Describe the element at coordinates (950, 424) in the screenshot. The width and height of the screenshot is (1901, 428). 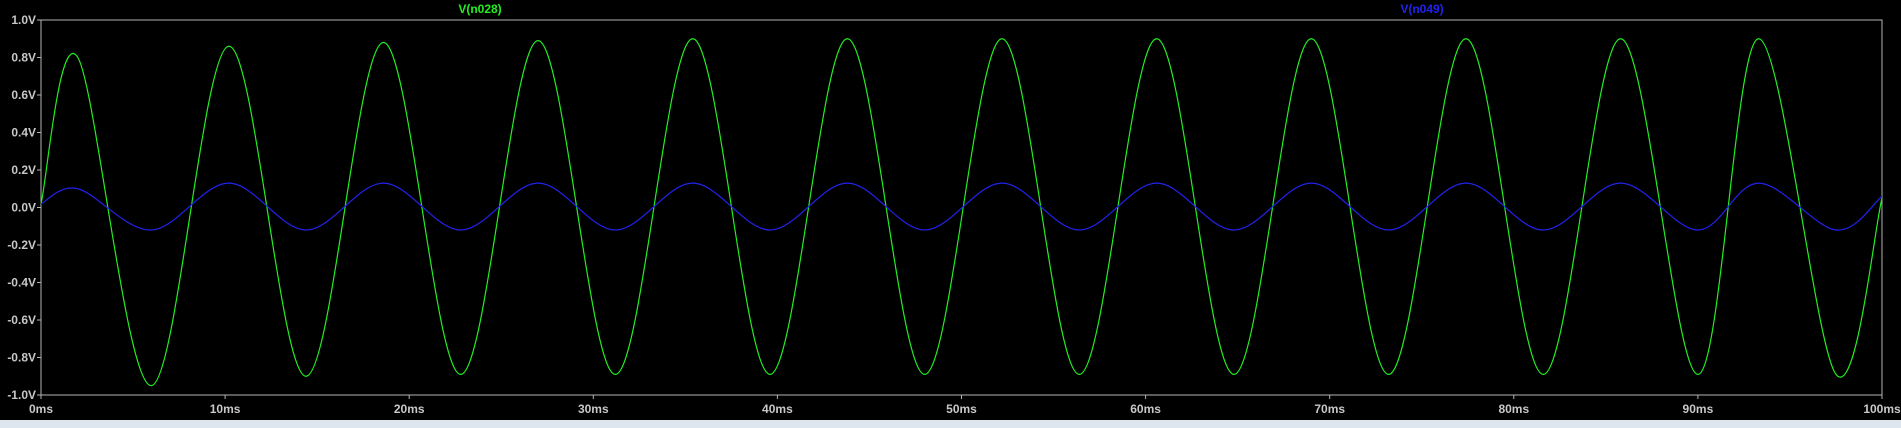
I see `window-bottom-edge` at that location.